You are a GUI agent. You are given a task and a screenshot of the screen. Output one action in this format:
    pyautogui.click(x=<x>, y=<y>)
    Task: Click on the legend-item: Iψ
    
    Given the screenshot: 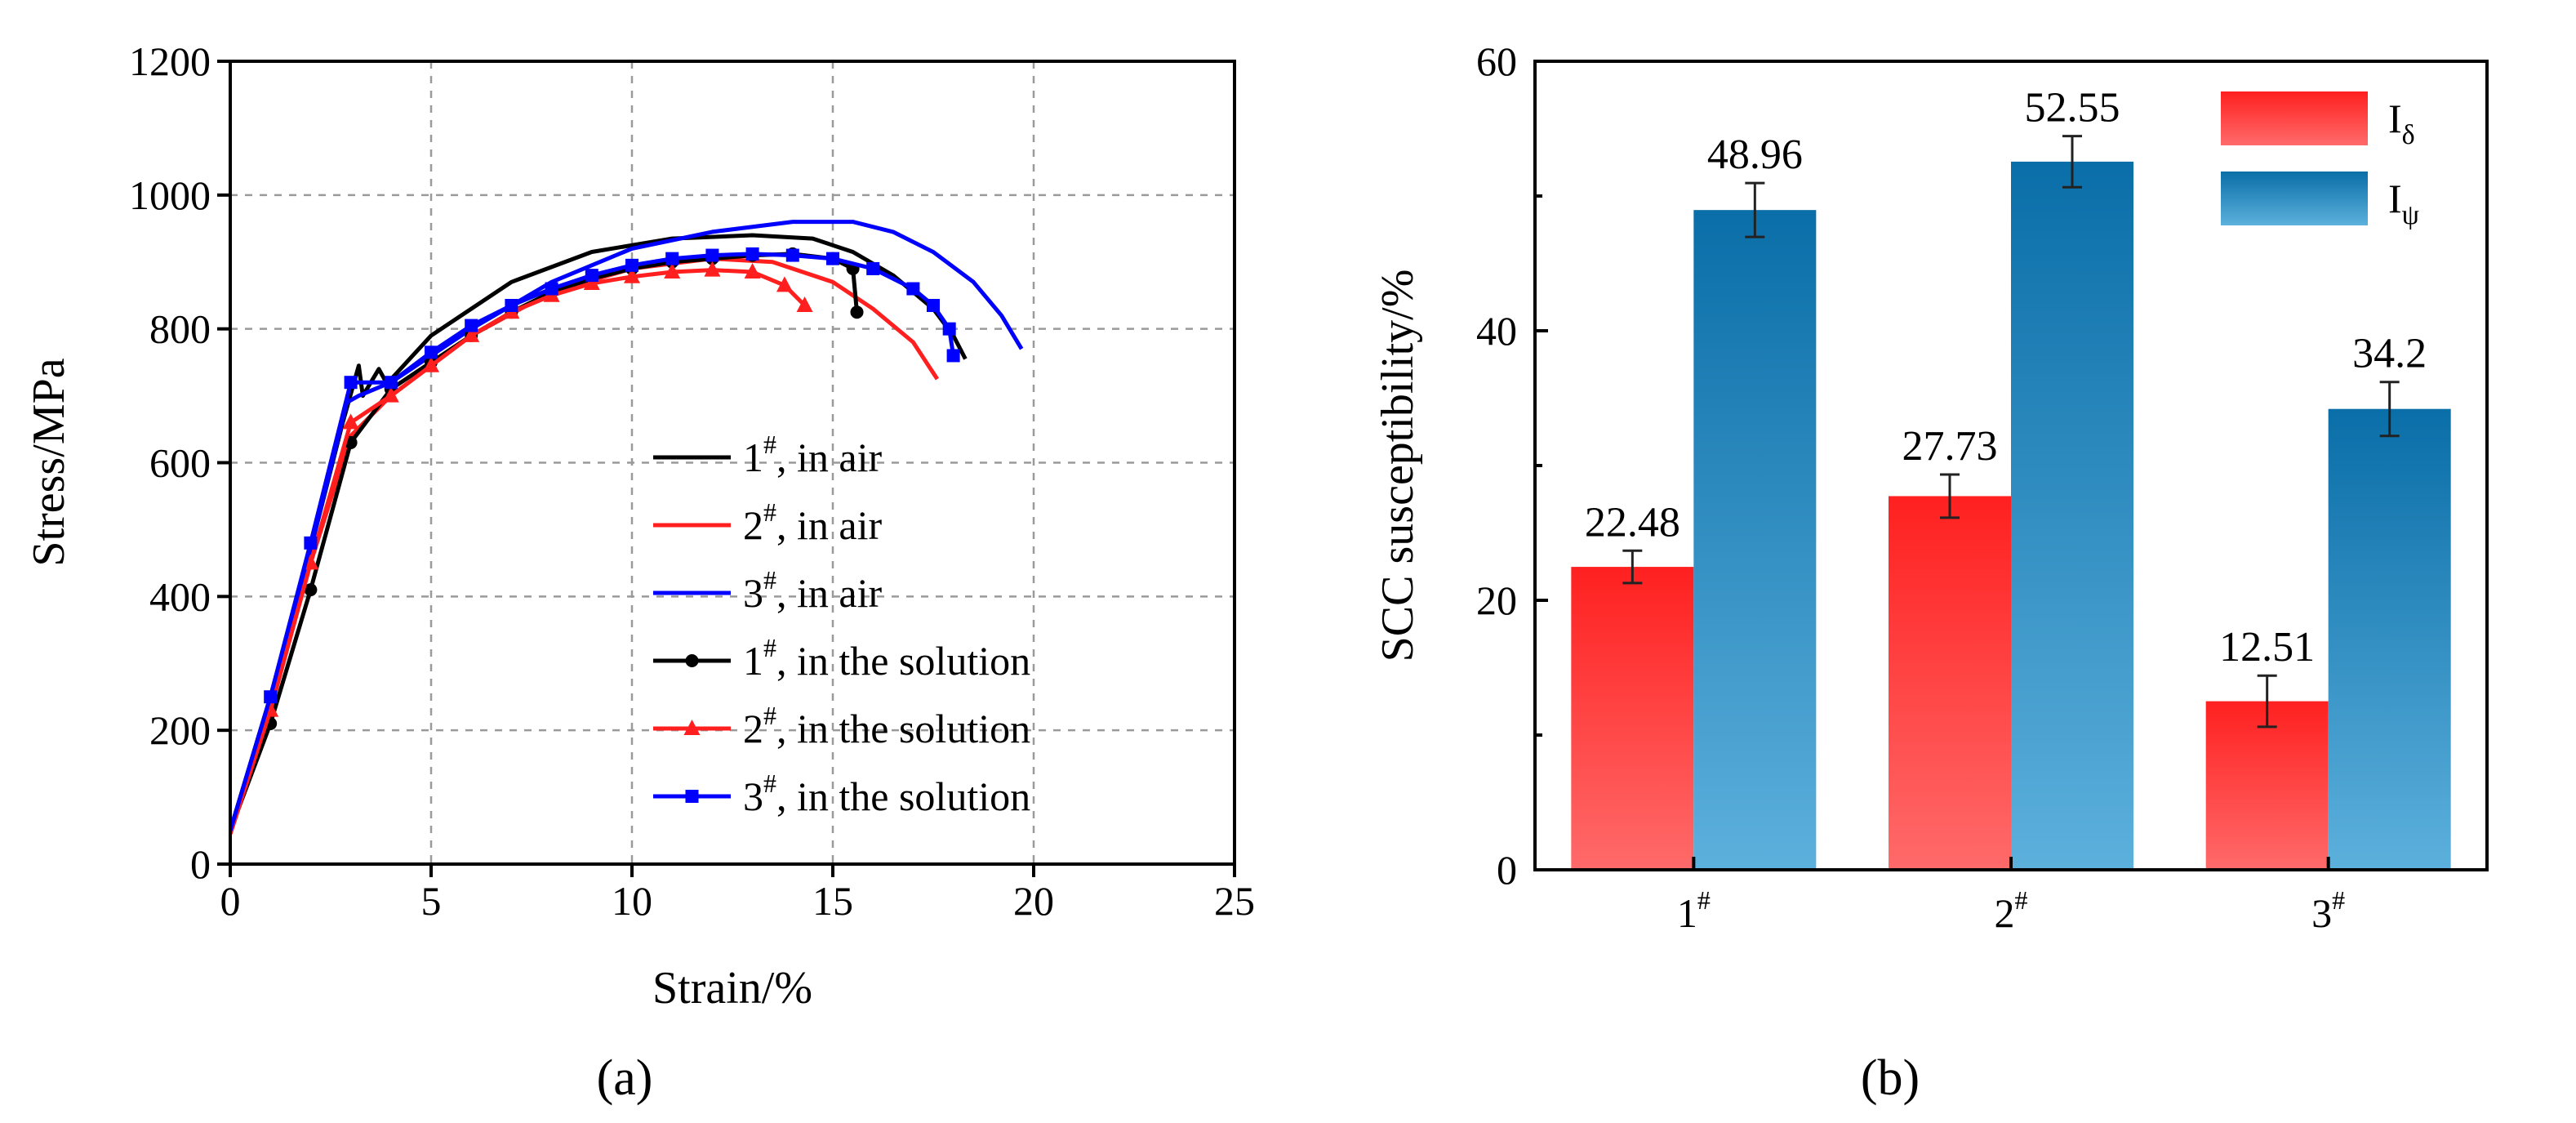 What is the action you would take?
    pyautogui.click(x=2320, y=201)
    